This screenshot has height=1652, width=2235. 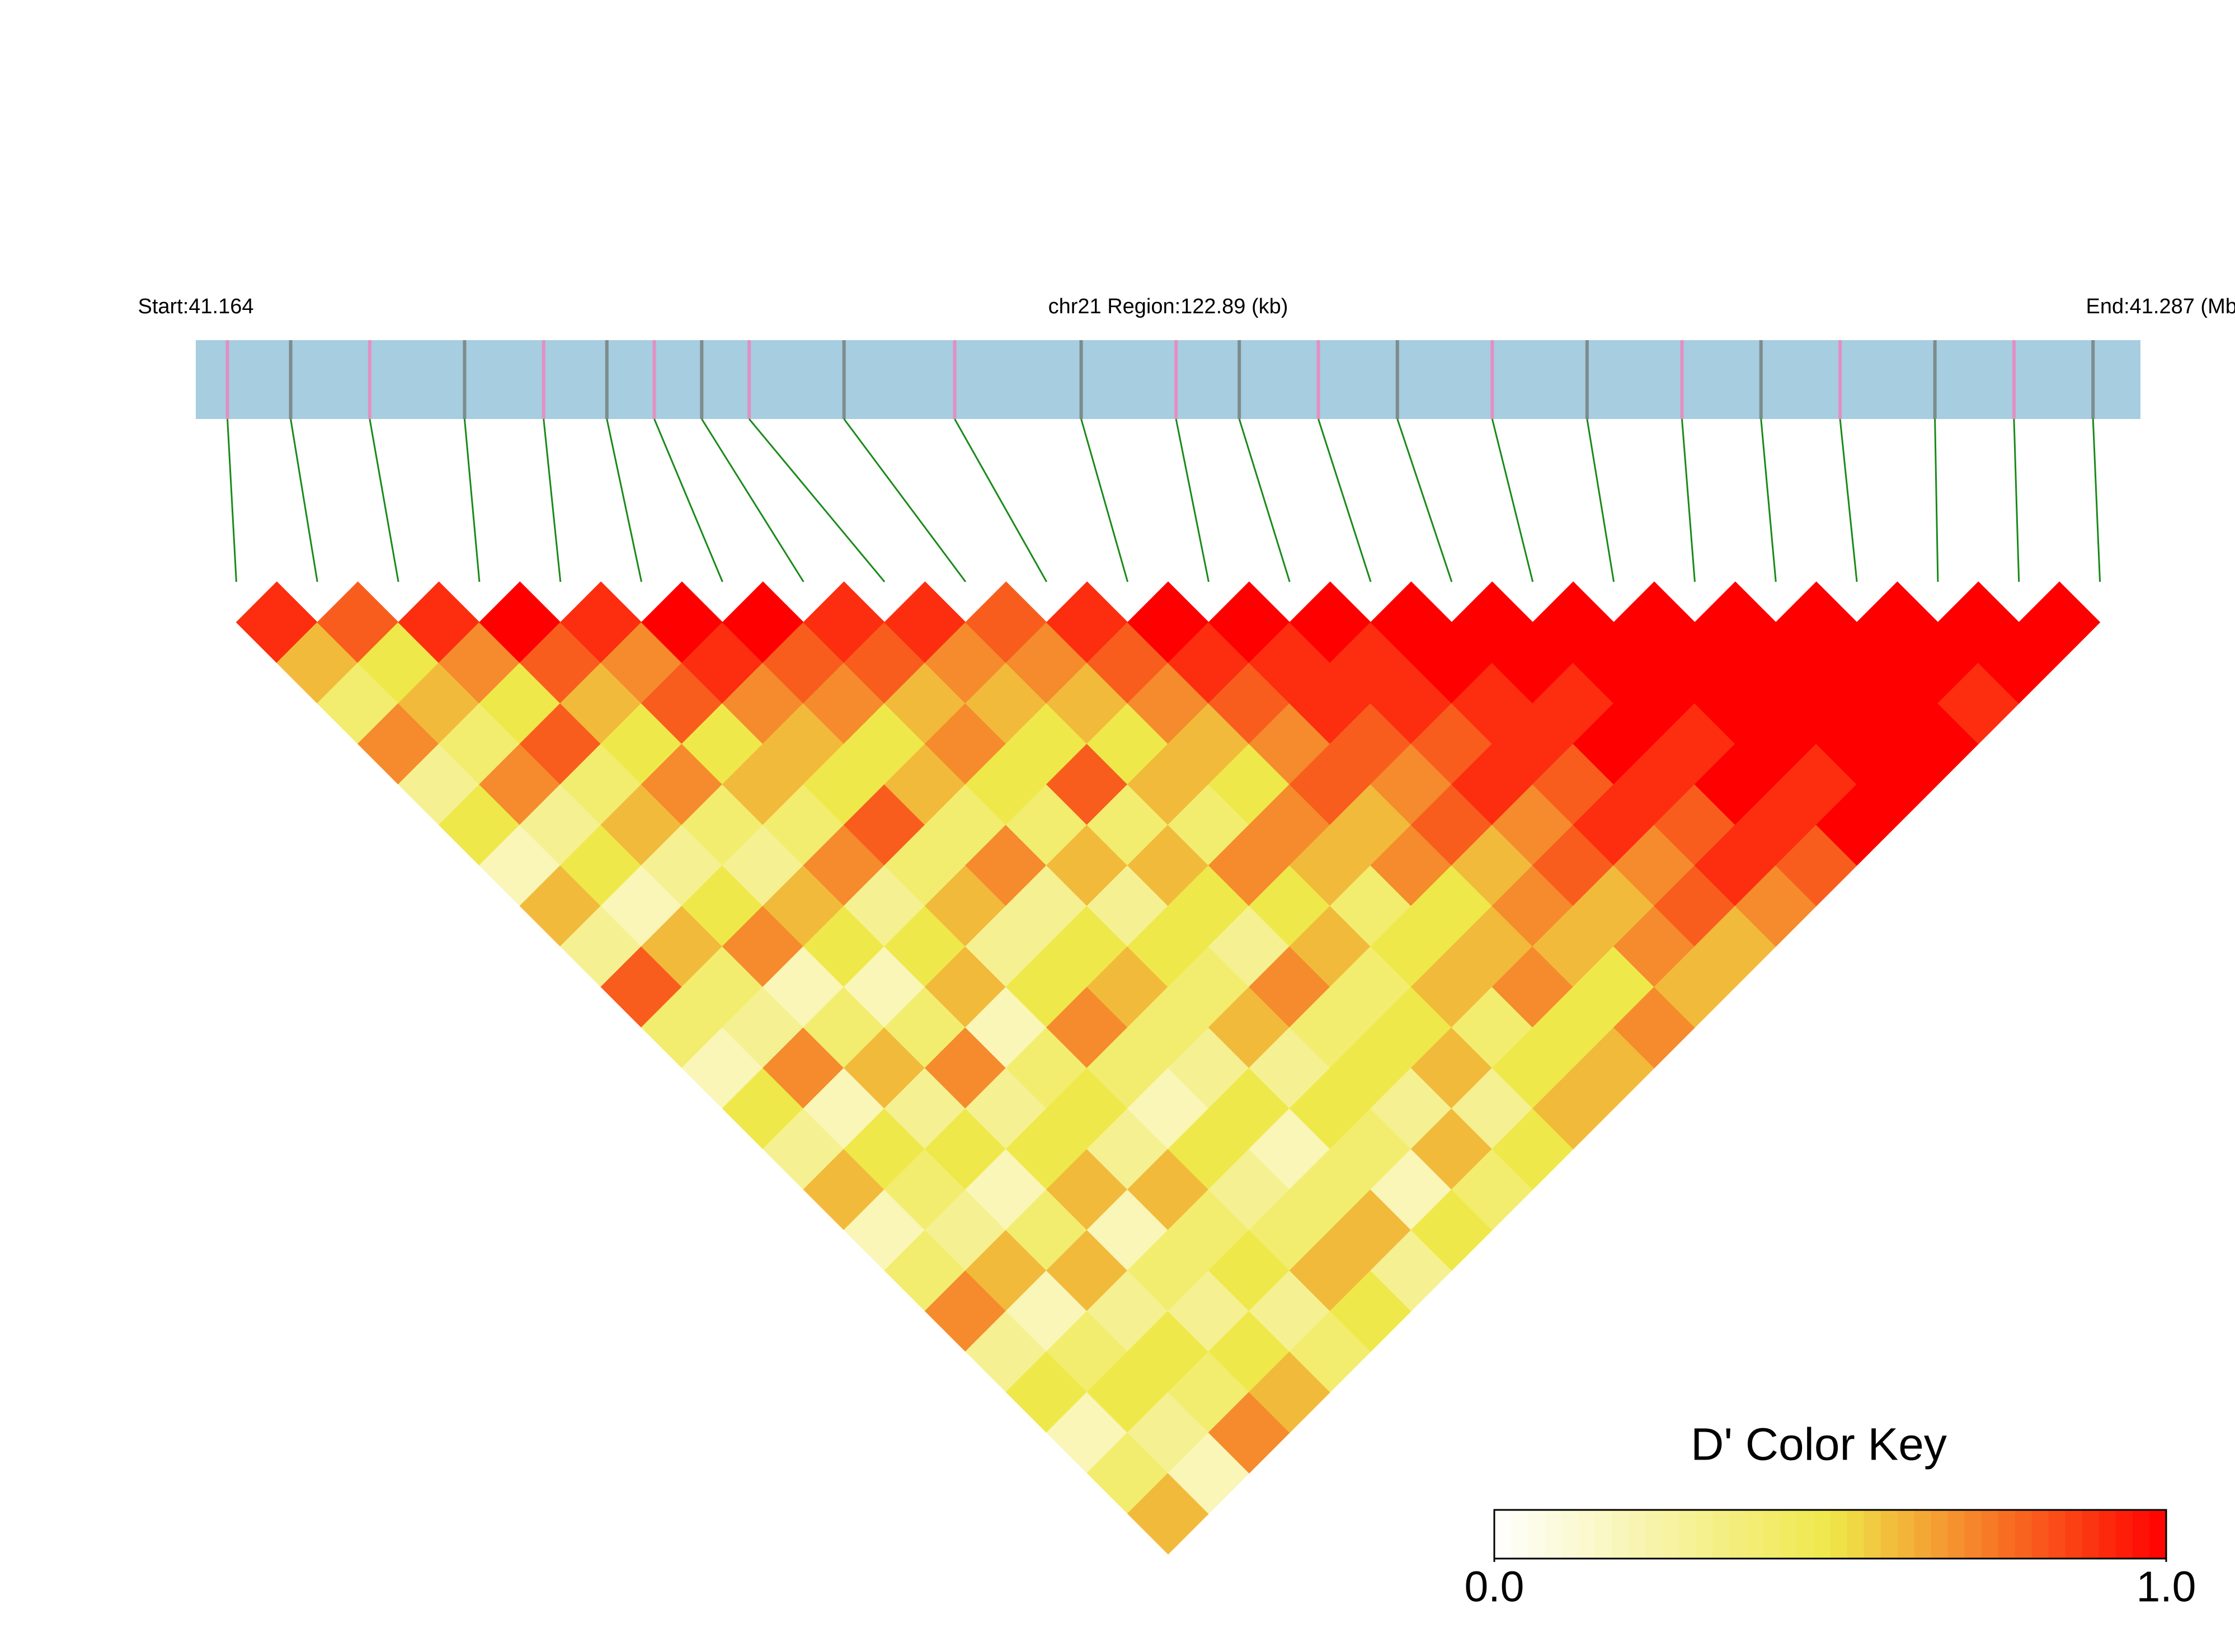 What do you see at coordinates (2166, 1587) in the screenshot?
I see `key-tick-label: 1.0` at bounding box center [2166, 1587].